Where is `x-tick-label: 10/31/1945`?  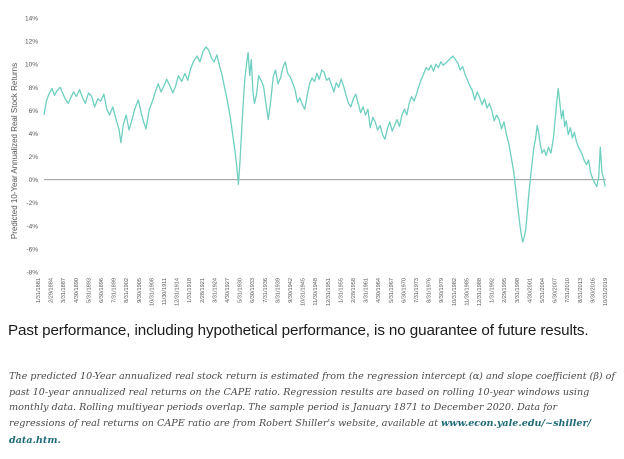 x-tick-label: 10/31/1945 is located at coordinates (304, 292).